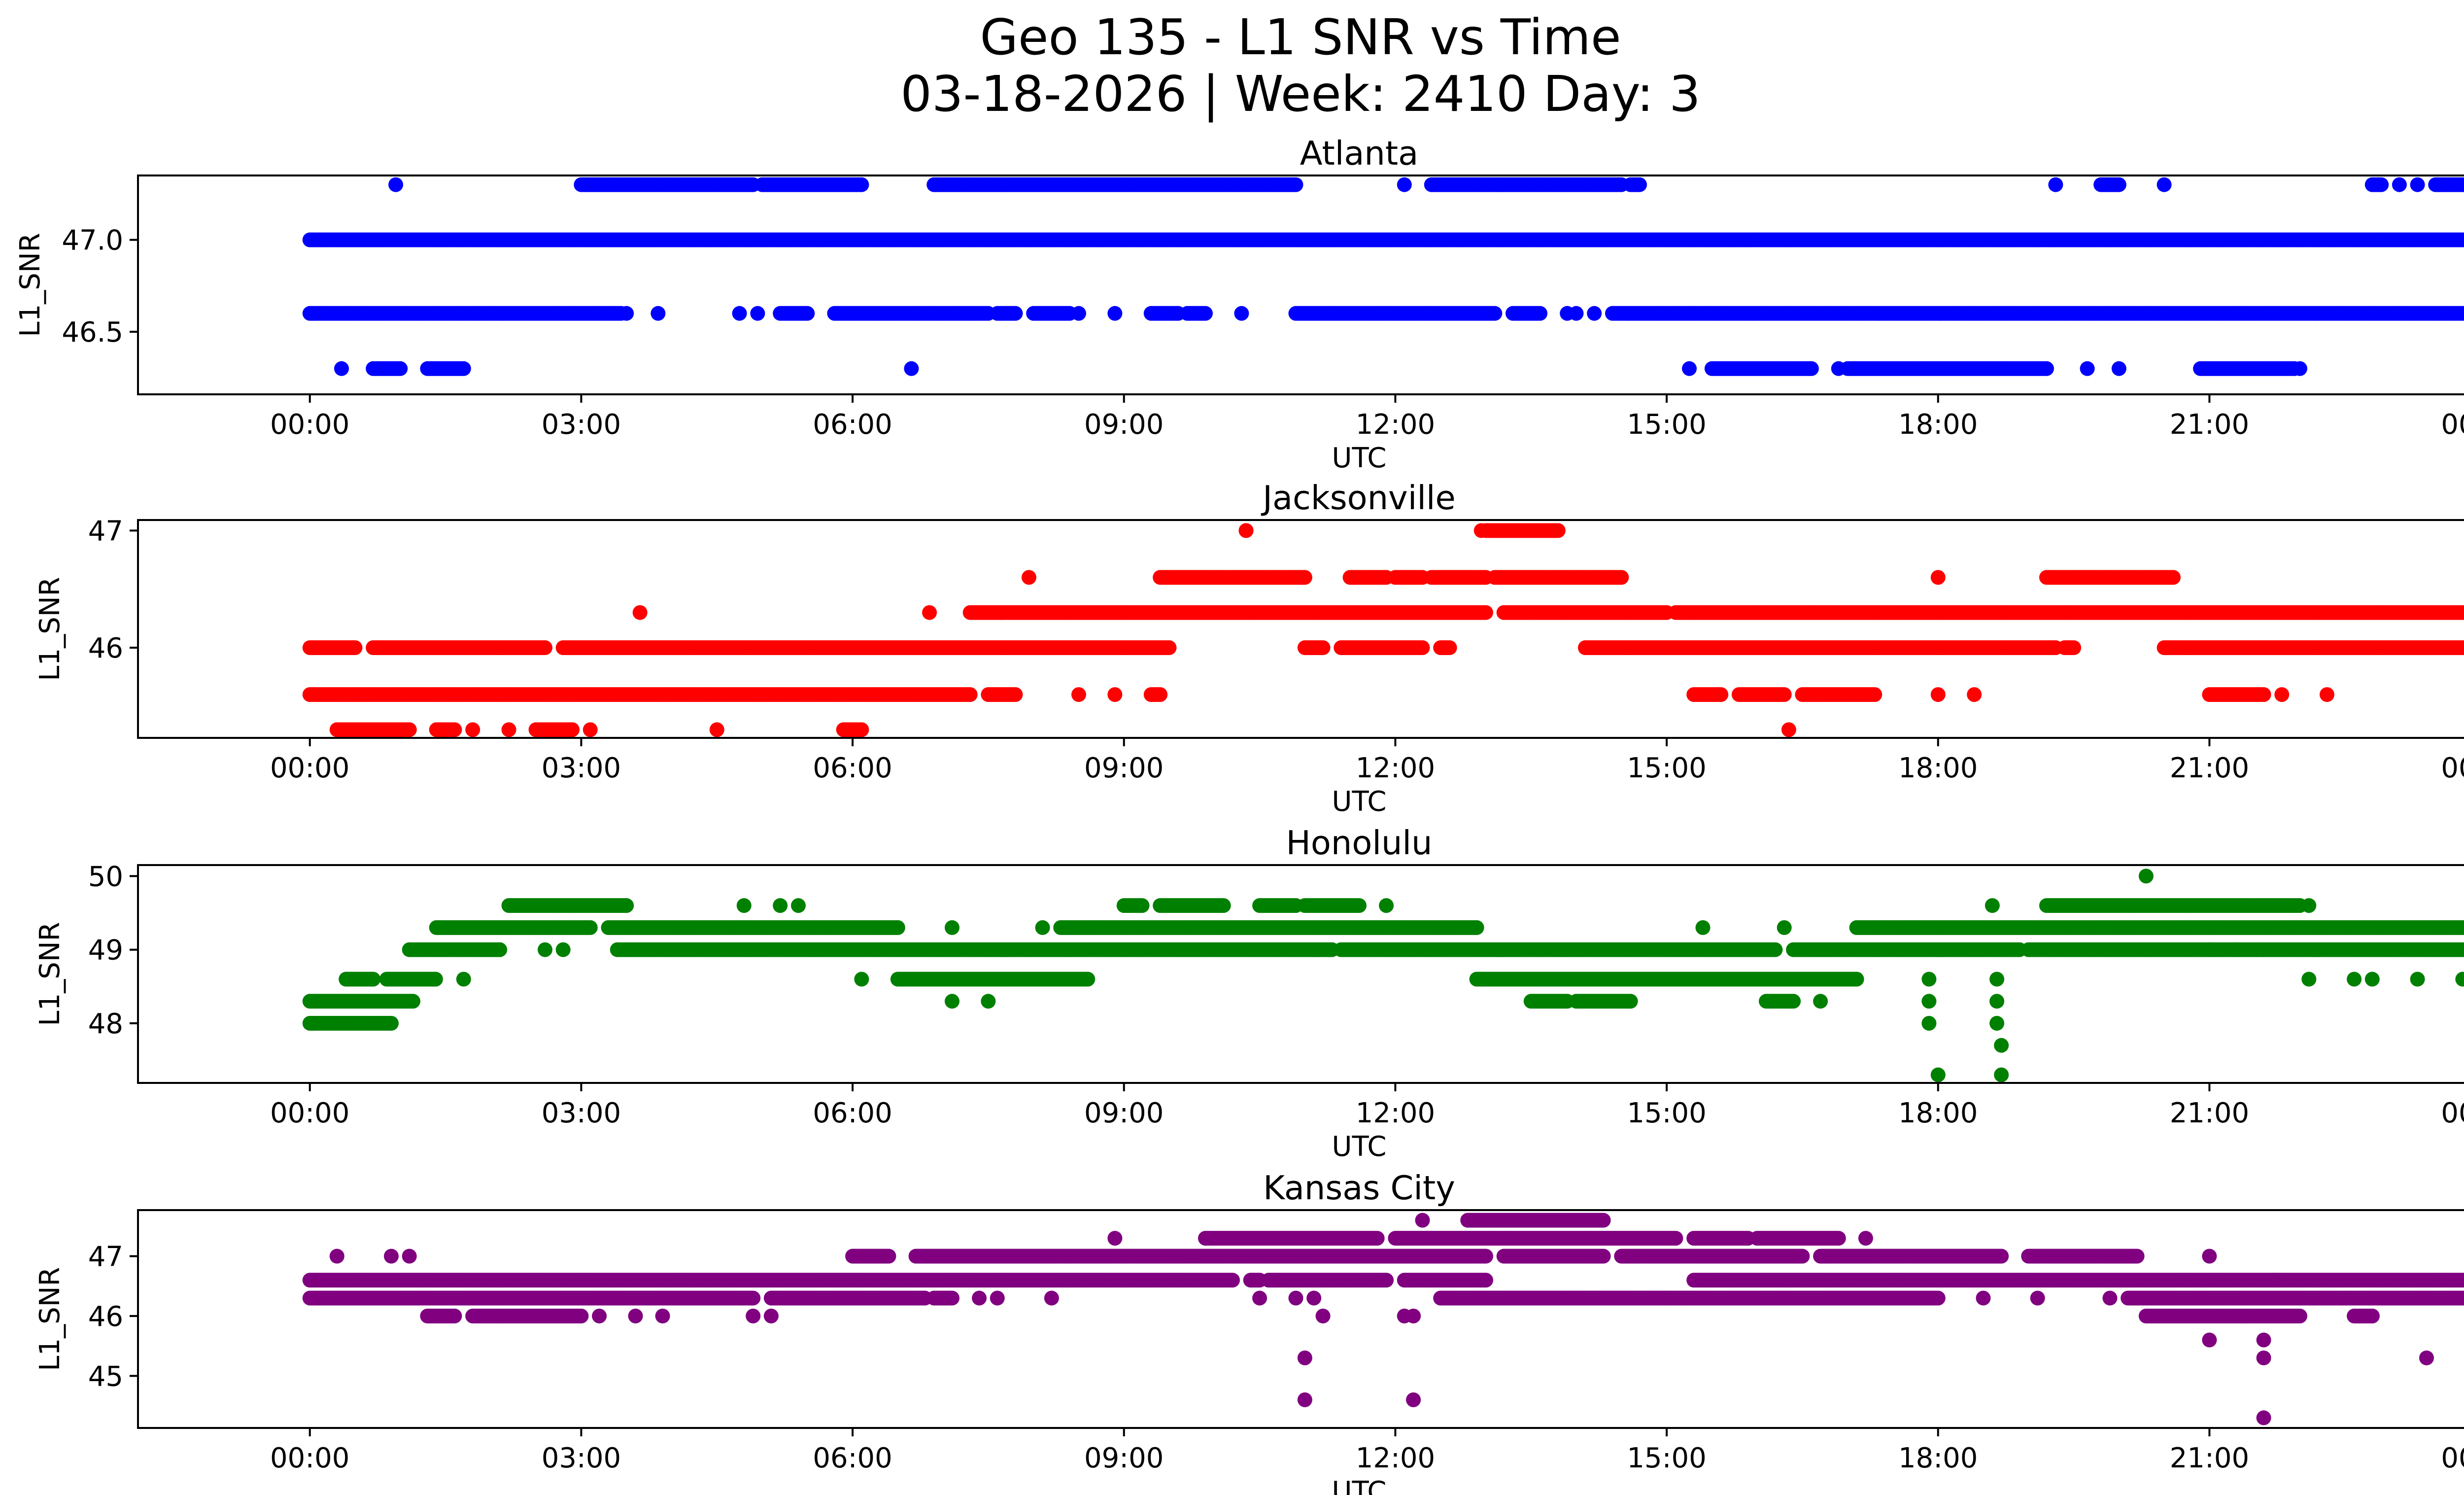 The width and height of the screenshot is (2464, 1495). What do you see at coordinates (852, 425) in the screenshot?
I see `x-tick-label: 06:00` at bounding box center [852, 425].